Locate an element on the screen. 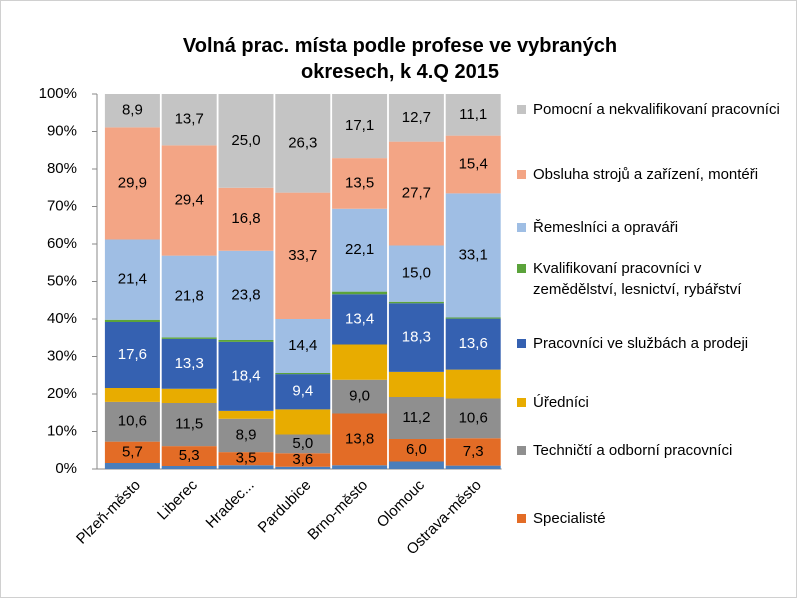 Image resolution: width=797 pixels, height=598 pixels. y-tick-label: 20% is located at coordinates (62, 393).